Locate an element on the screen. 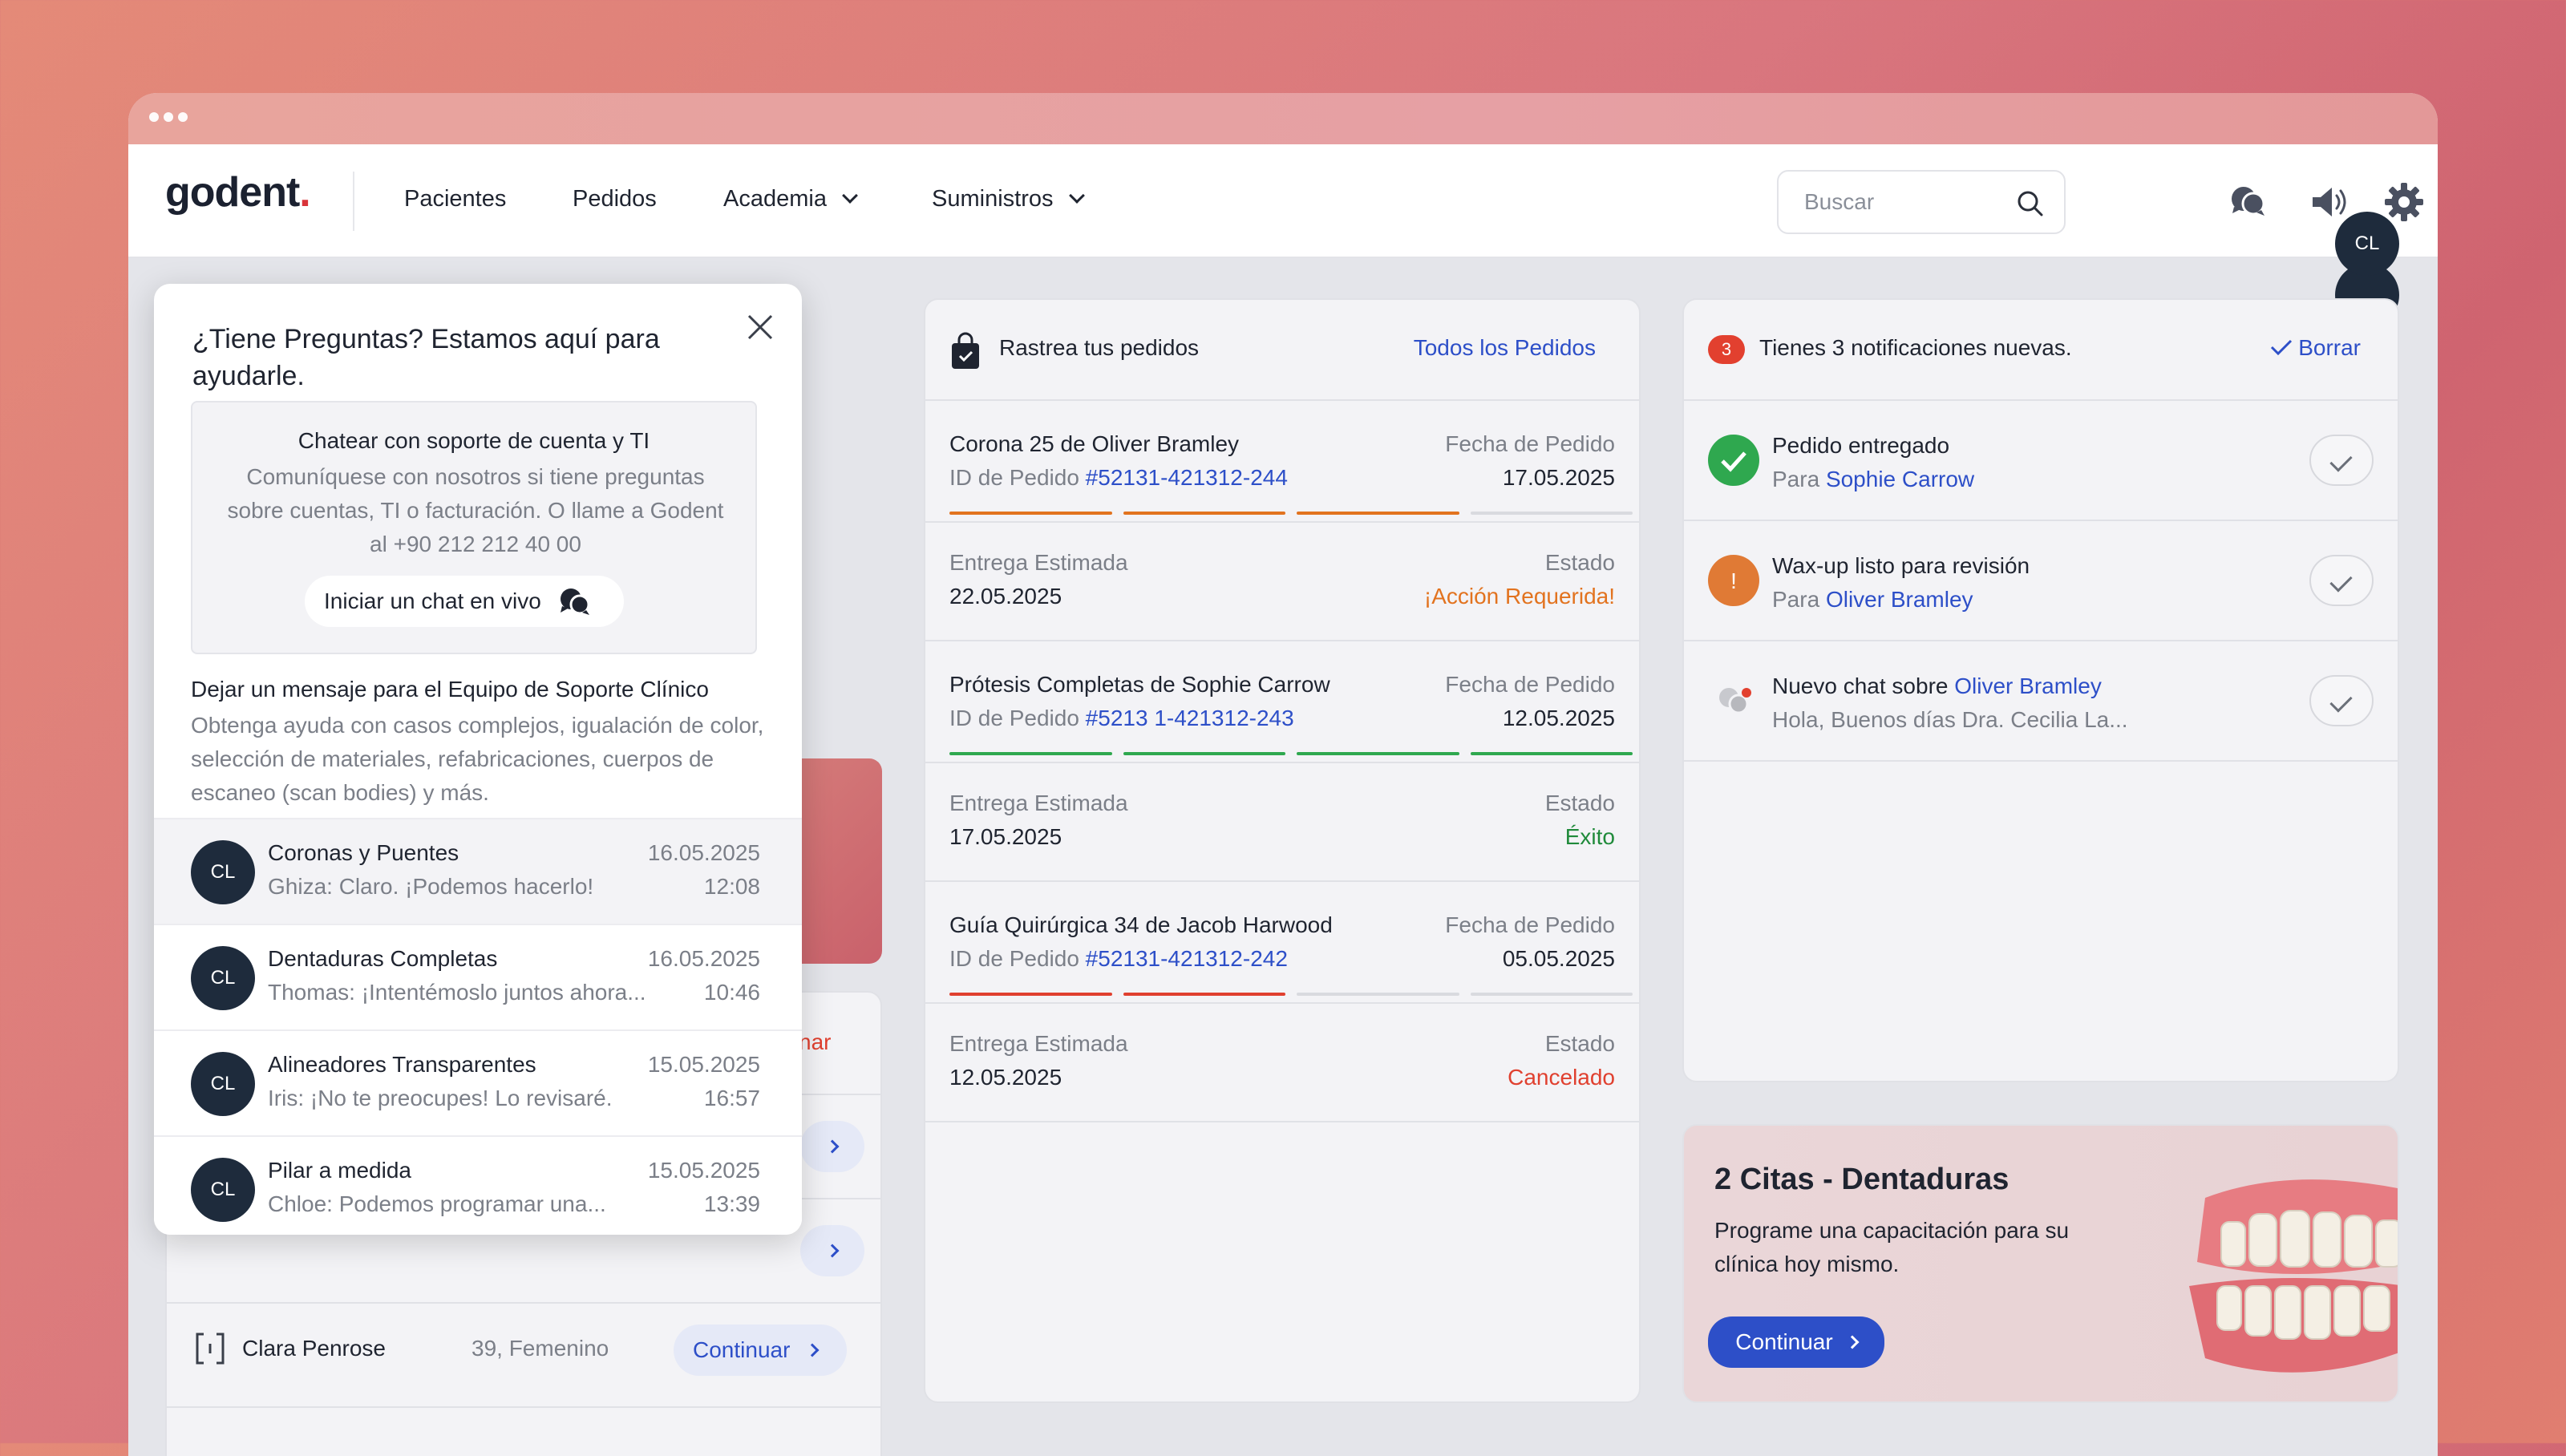 The height and width of the screenshot is (1456, 2566). notification-title: Pedido entregado is located at coordinates (1861, 445).